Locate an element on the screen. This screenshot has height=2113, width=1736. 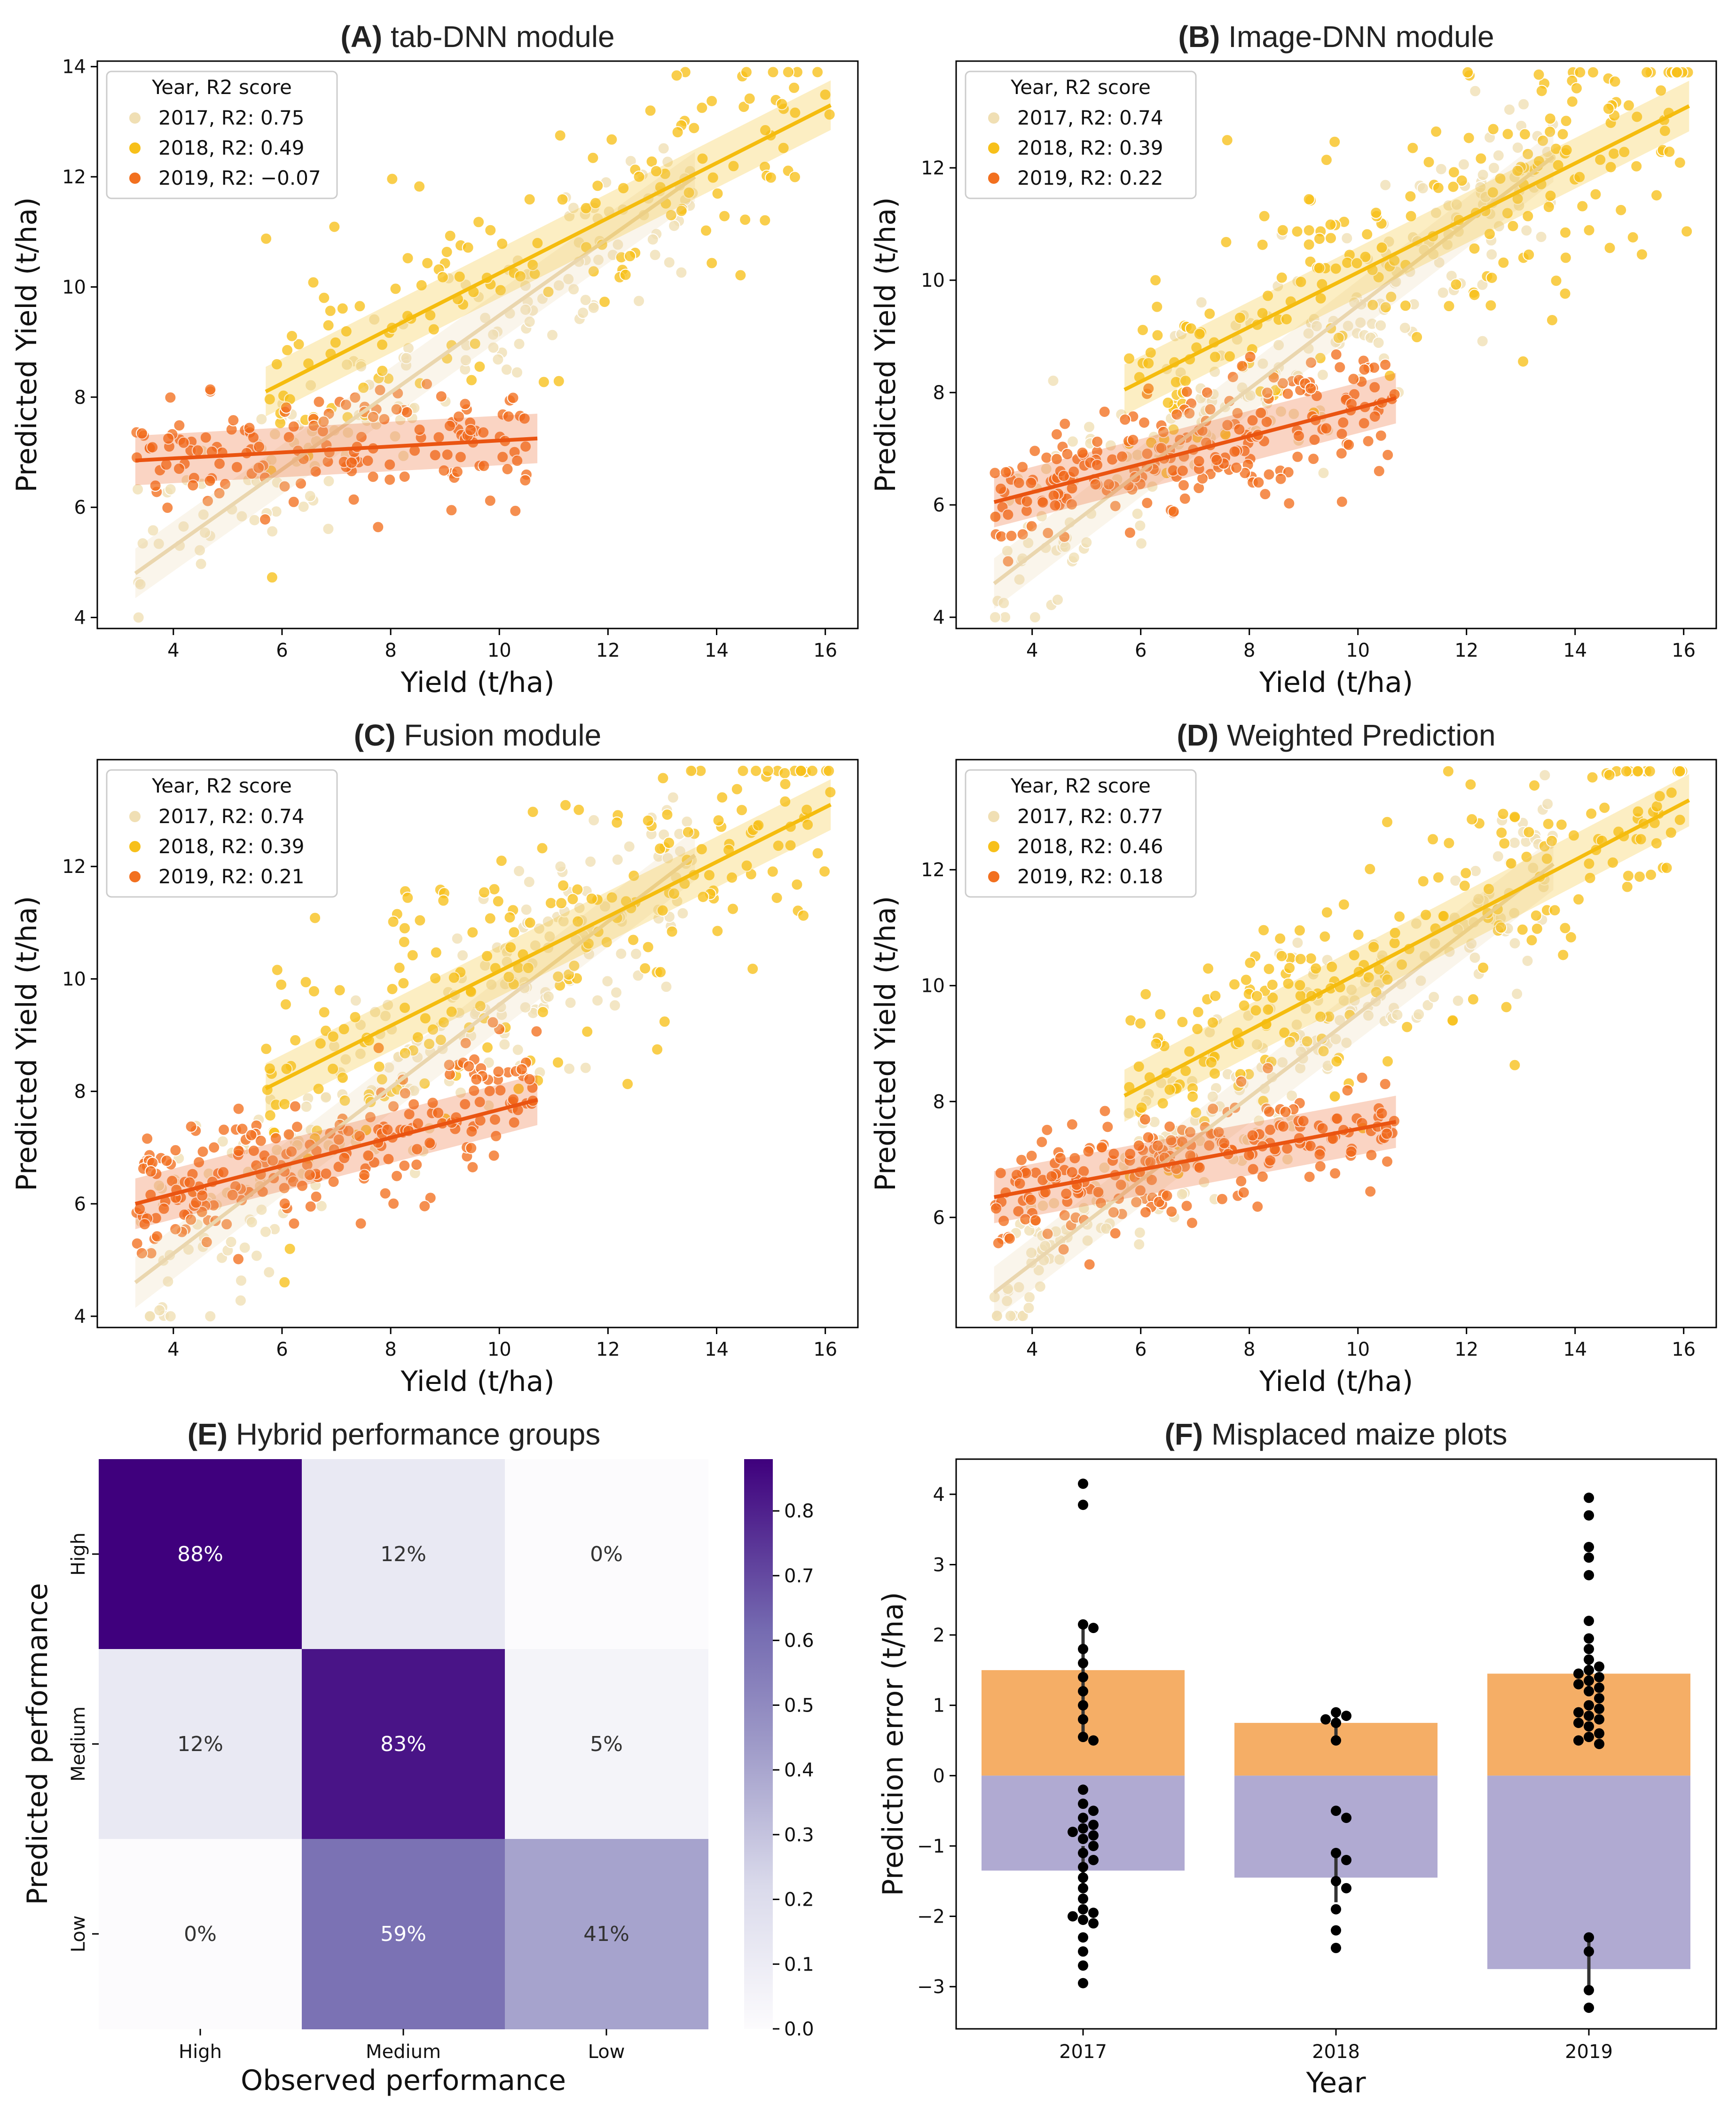
y-tick-label: 3 is located at coordinates (939, 1565).